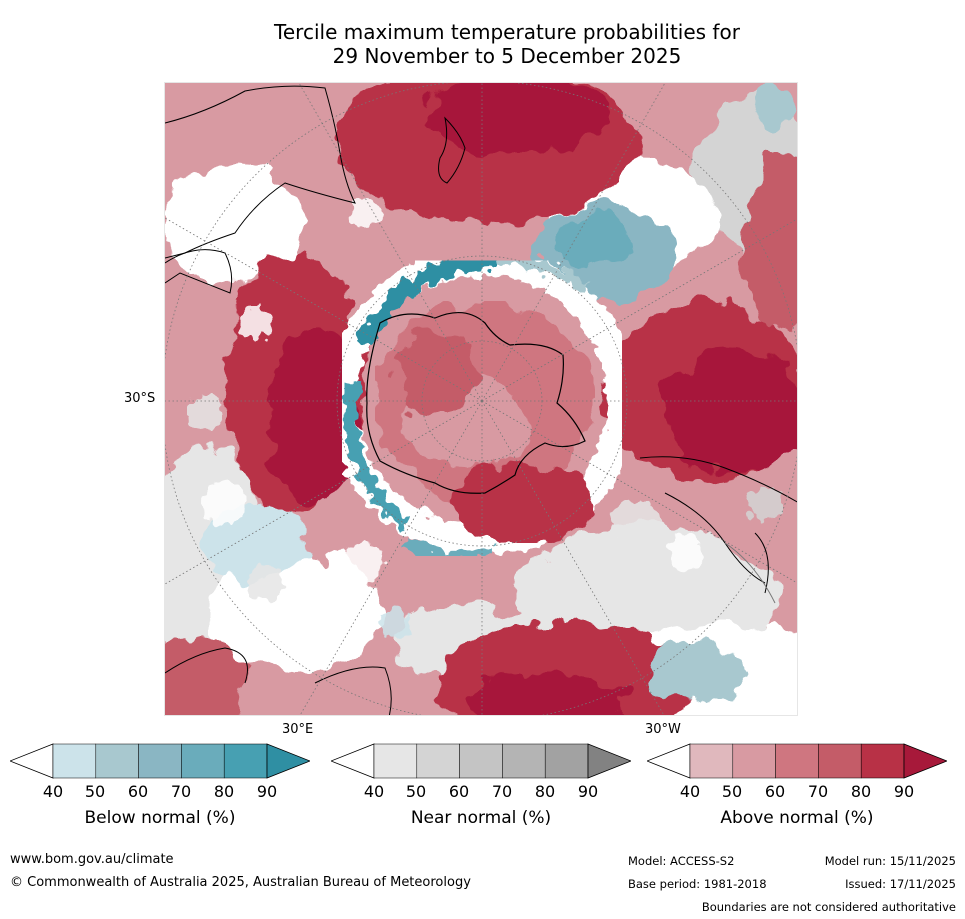 Image resolution: width=965 pixels, height=919 pixels. I want to click on south-america-coastline, so click(718, 525).